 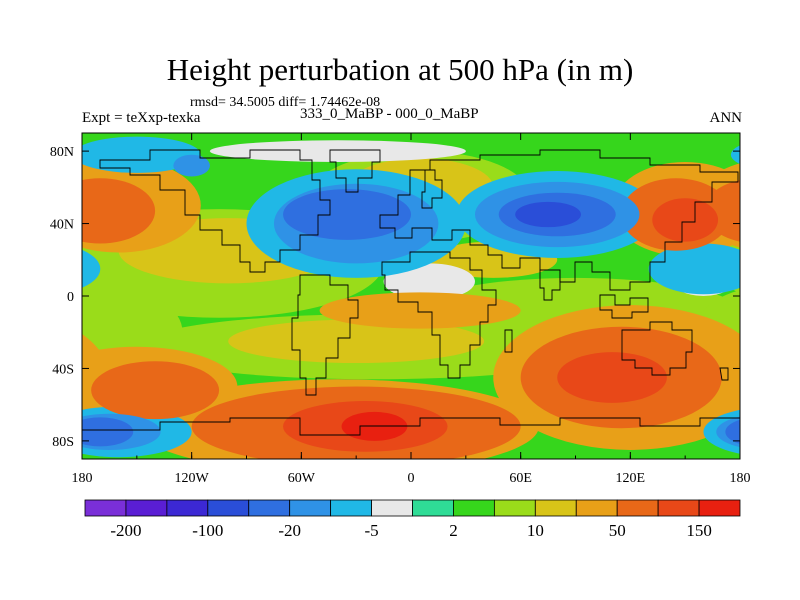 What do you see at coordinates (63, 369) in the screenshot?
I see `y-tick-label: 40S` at bounding box center [63, 369].